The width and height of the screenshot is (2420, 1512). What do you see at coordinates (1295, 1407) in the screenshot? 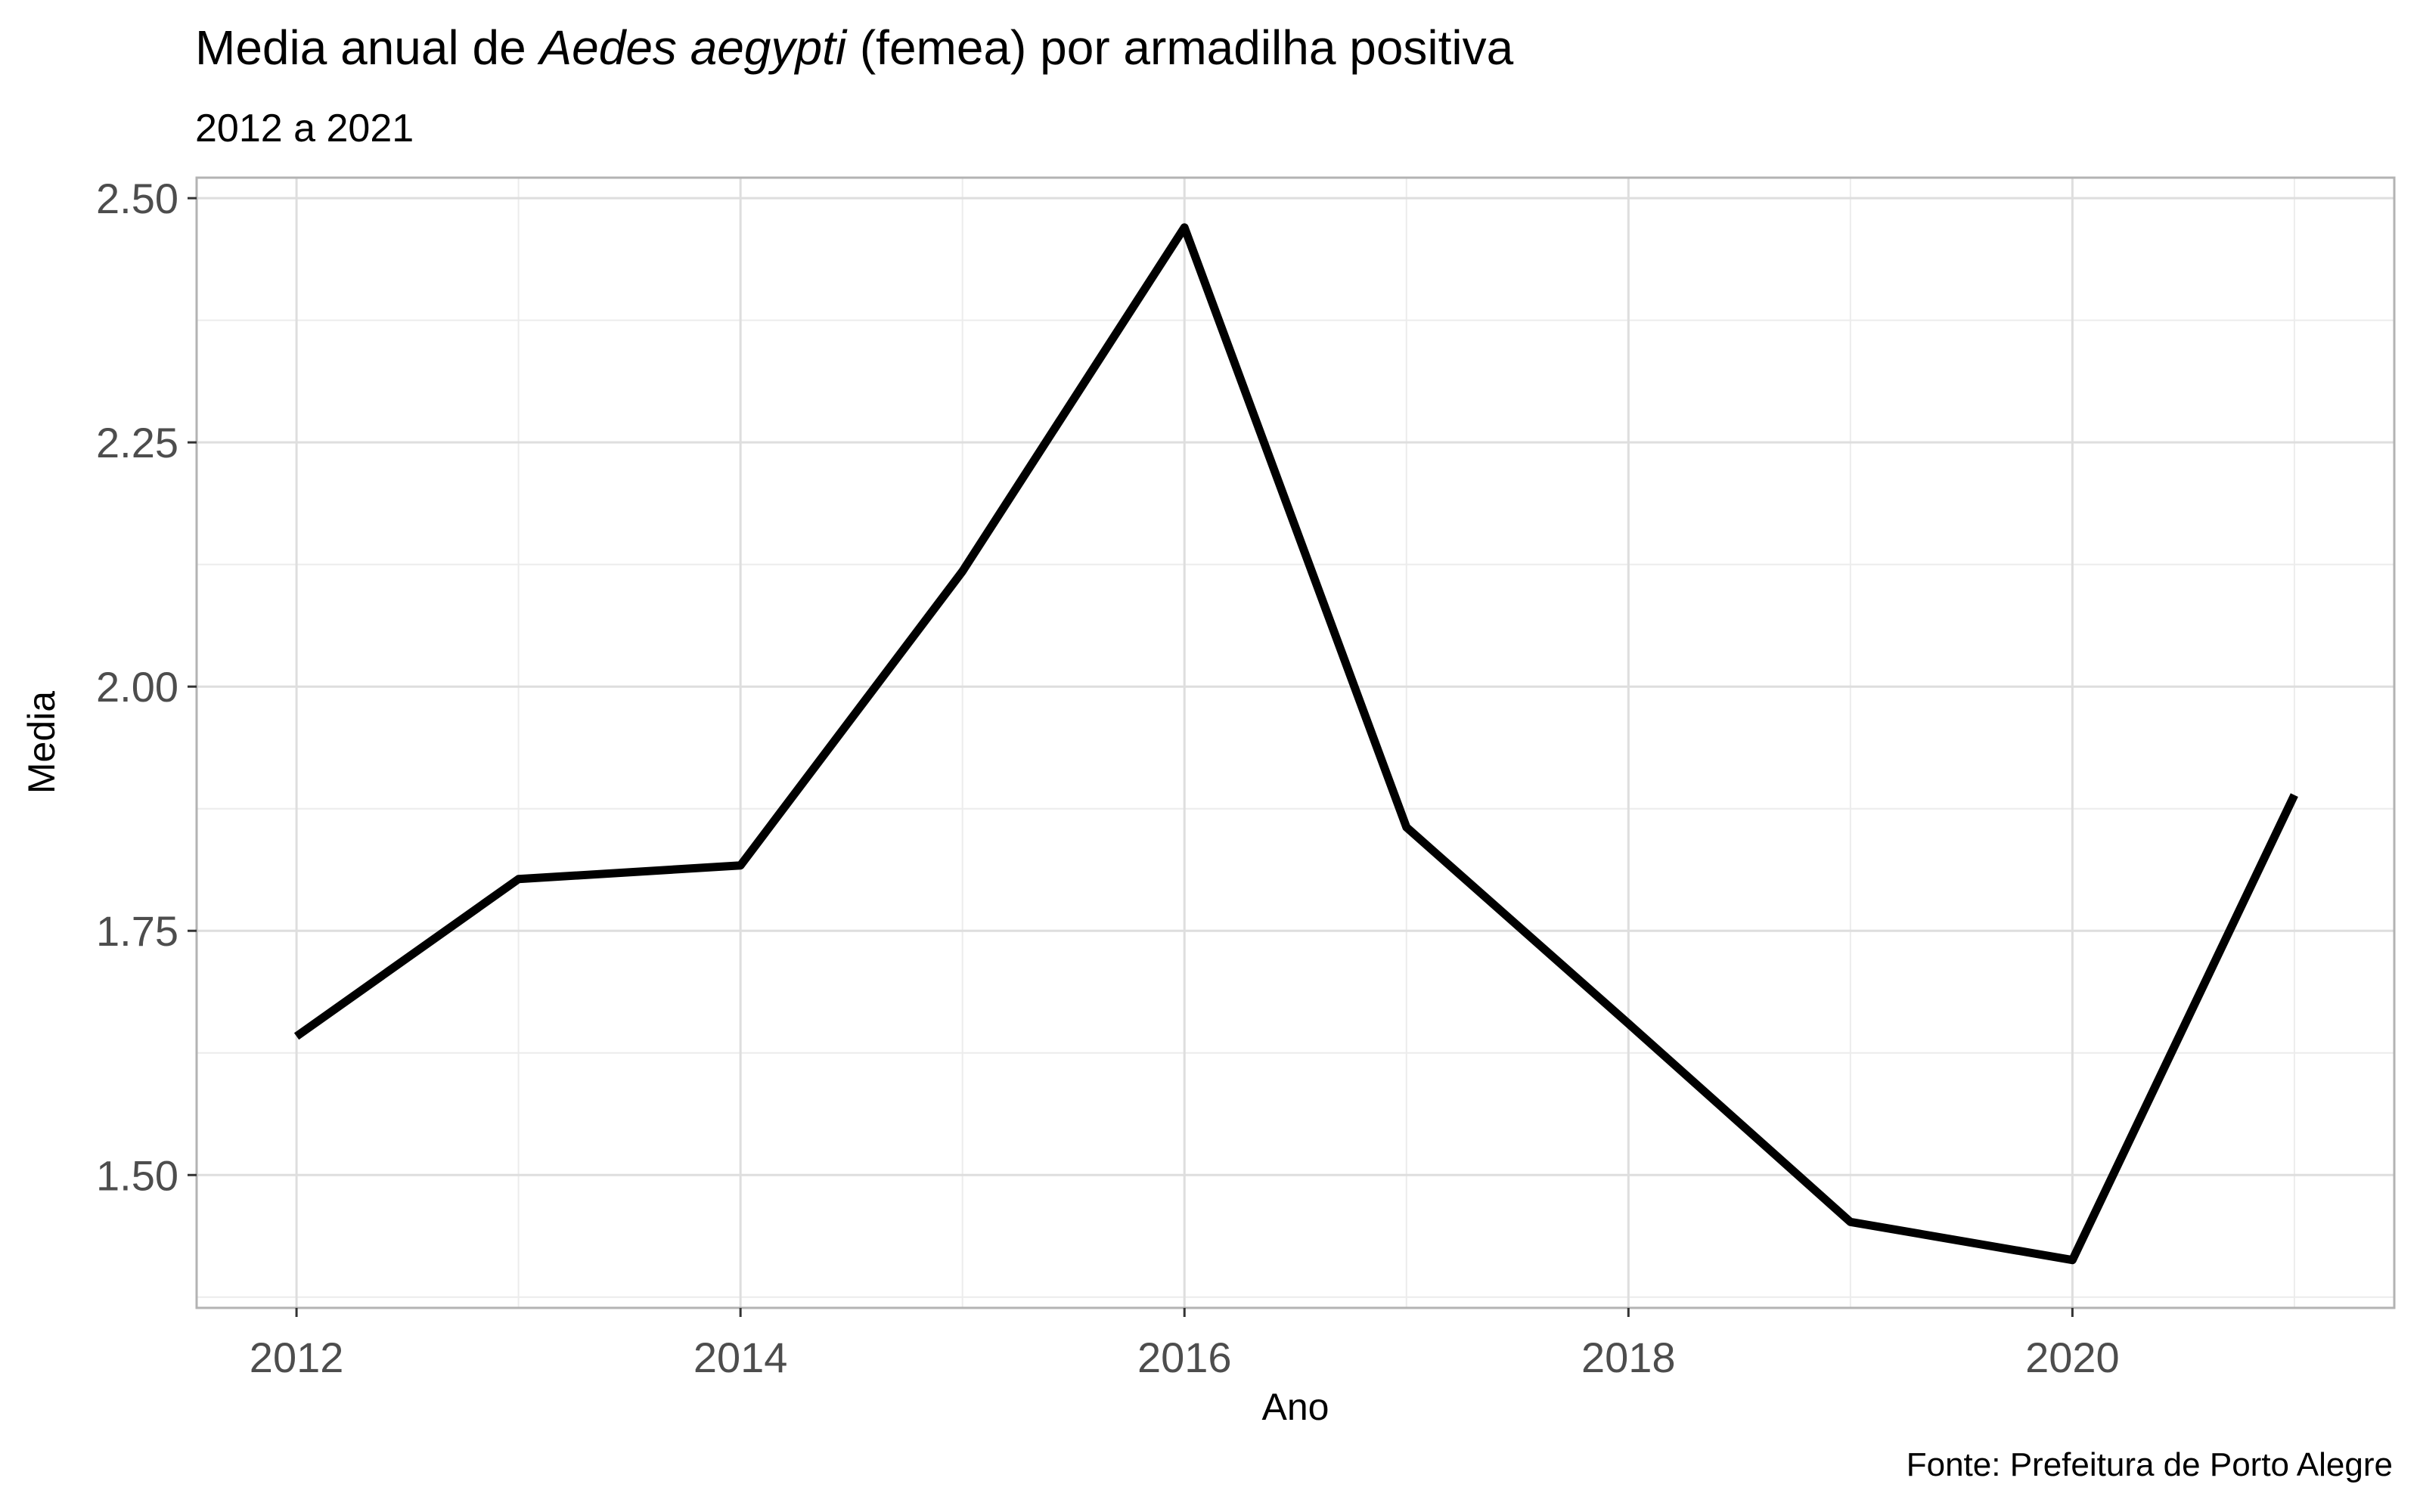
I see `x-axis-title: Ano` at bounding box center [1295, 1407].